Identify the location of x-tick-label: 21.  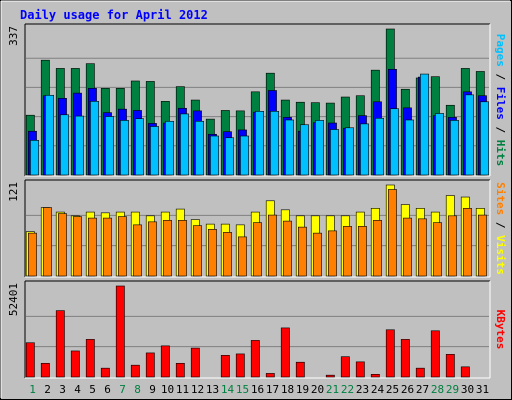
(332, 389).